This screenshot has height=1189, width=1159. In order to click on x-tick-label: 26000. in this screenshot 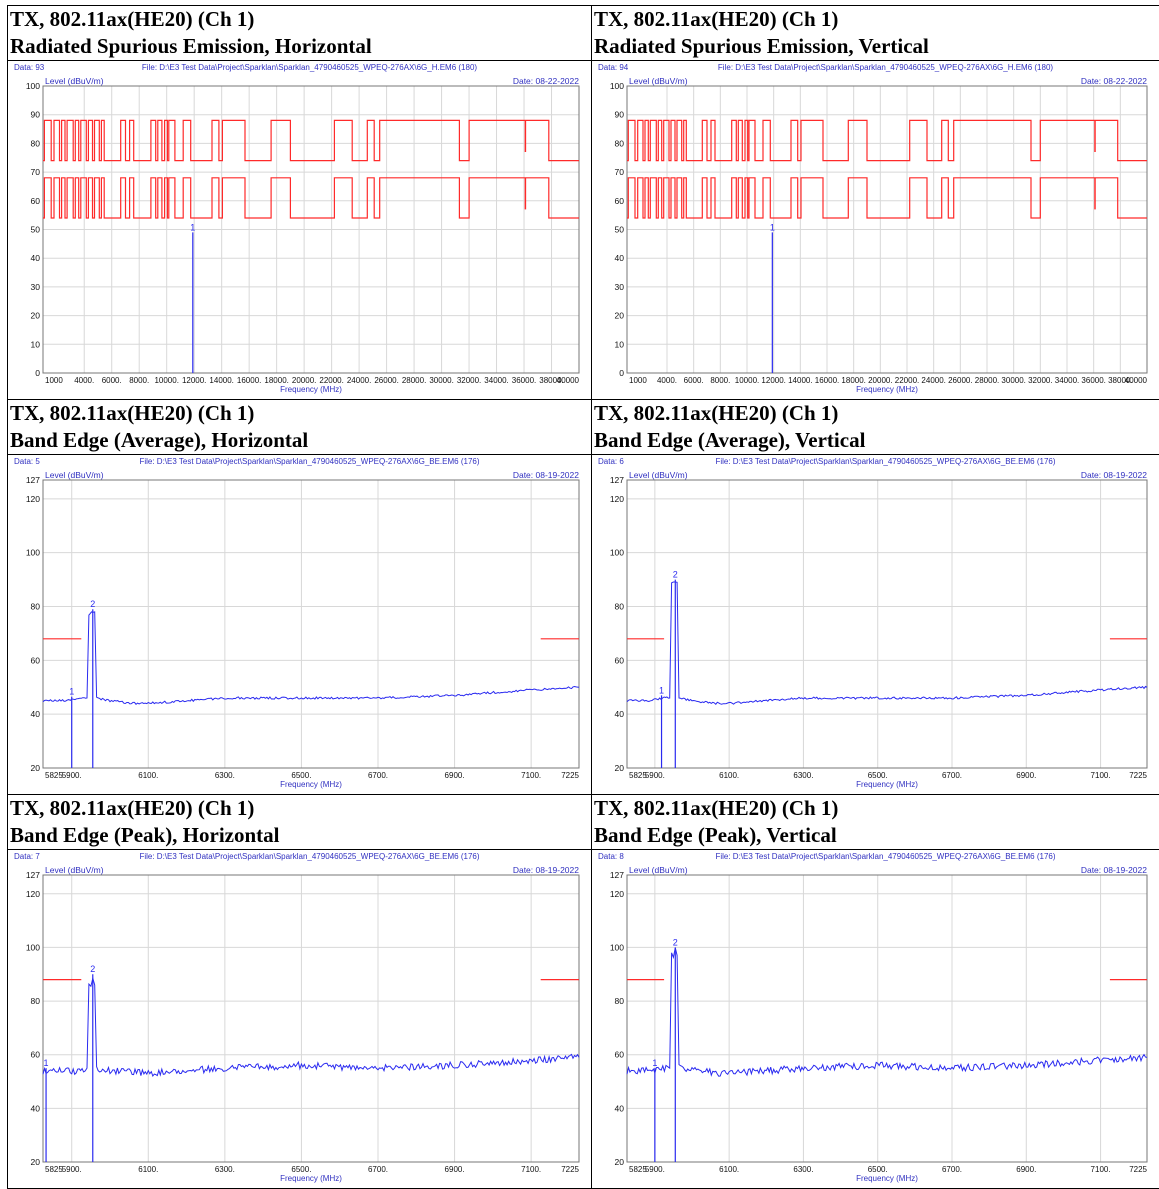, I will do `click(960, 380)`.